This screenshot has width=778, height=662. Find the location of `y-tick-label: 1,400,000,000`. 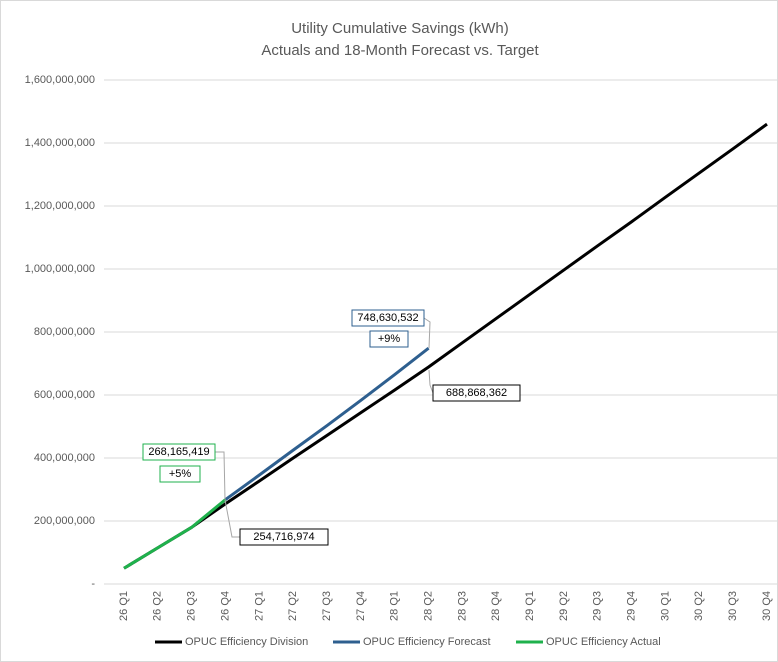

y-tick-label: 1,400,000,000 is located at coordinates (60, 143).